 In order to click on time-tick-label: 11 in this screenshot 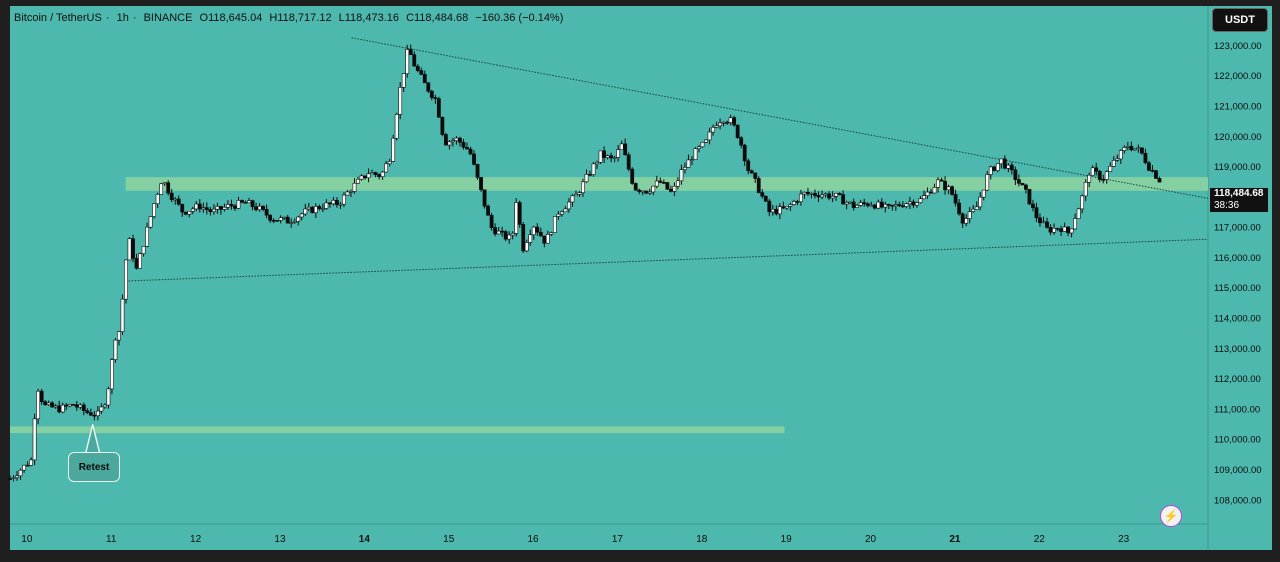, I will do `click(111, 539)`.